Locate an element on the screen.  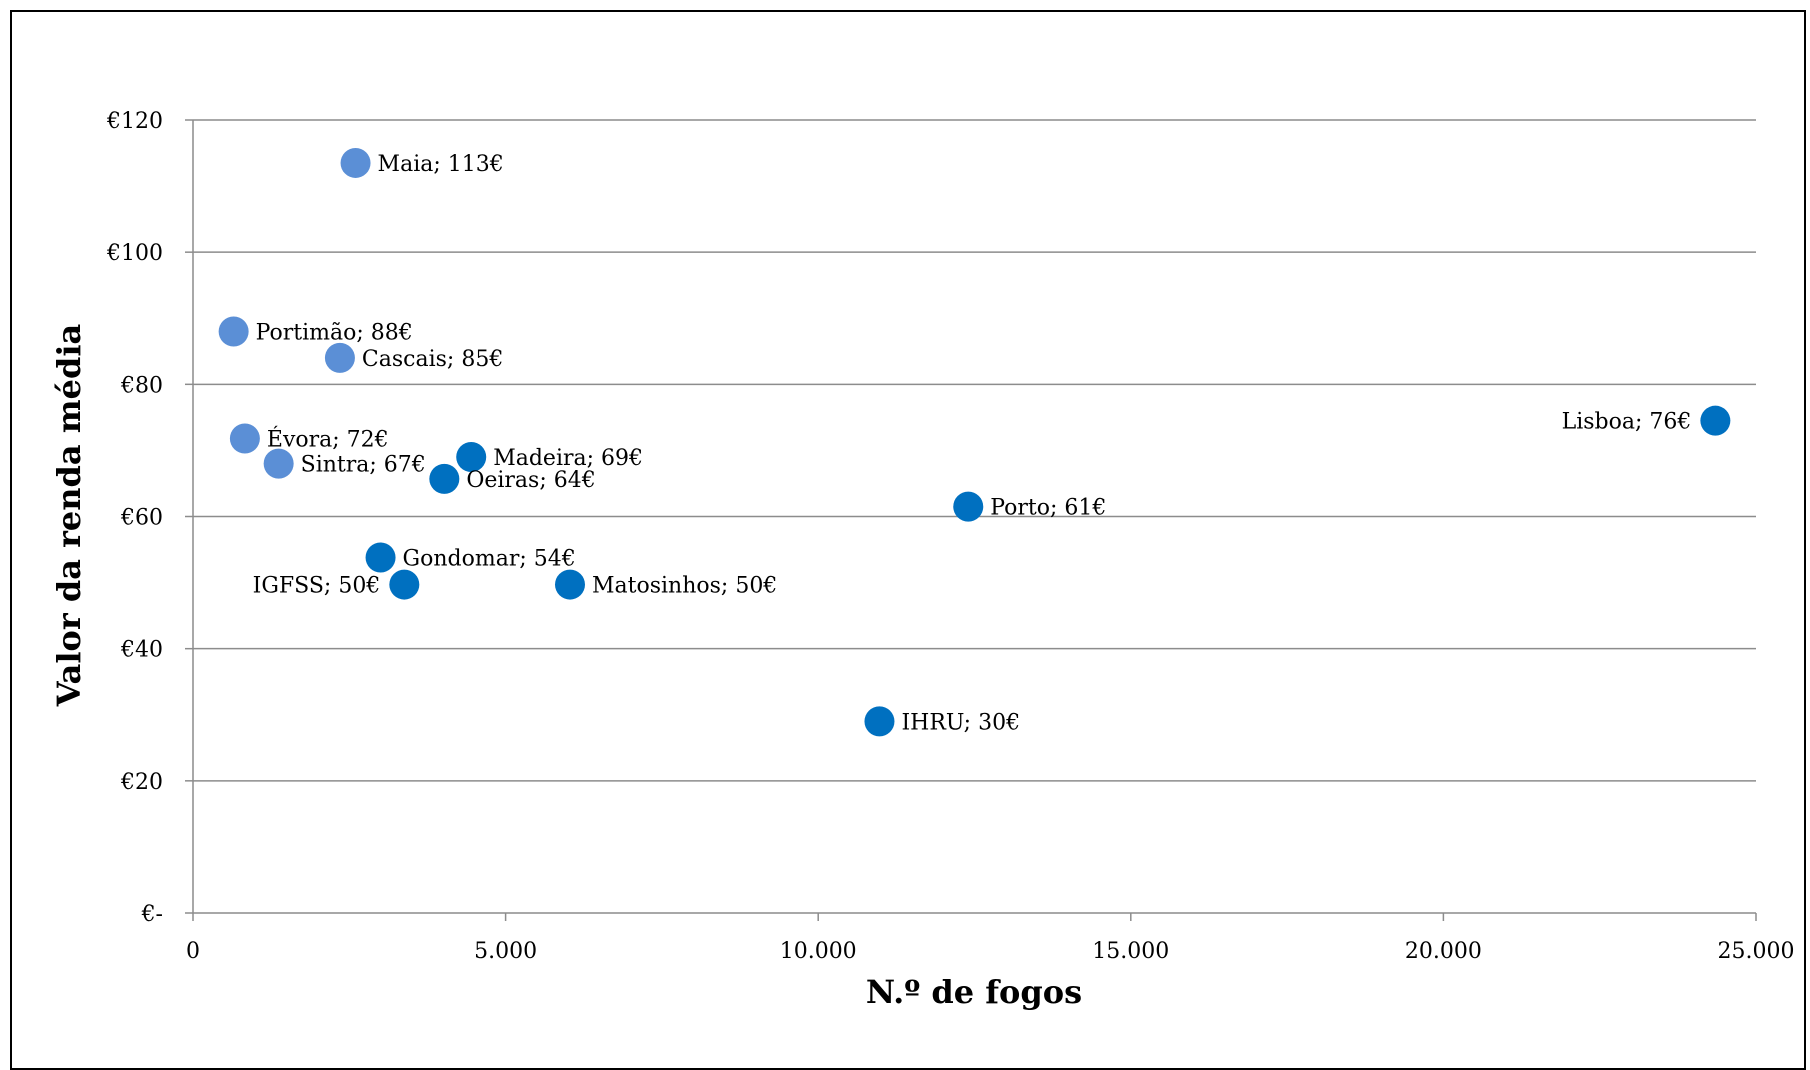
data-label: IGFSS; 50€ is located at coordinates (317, 586).